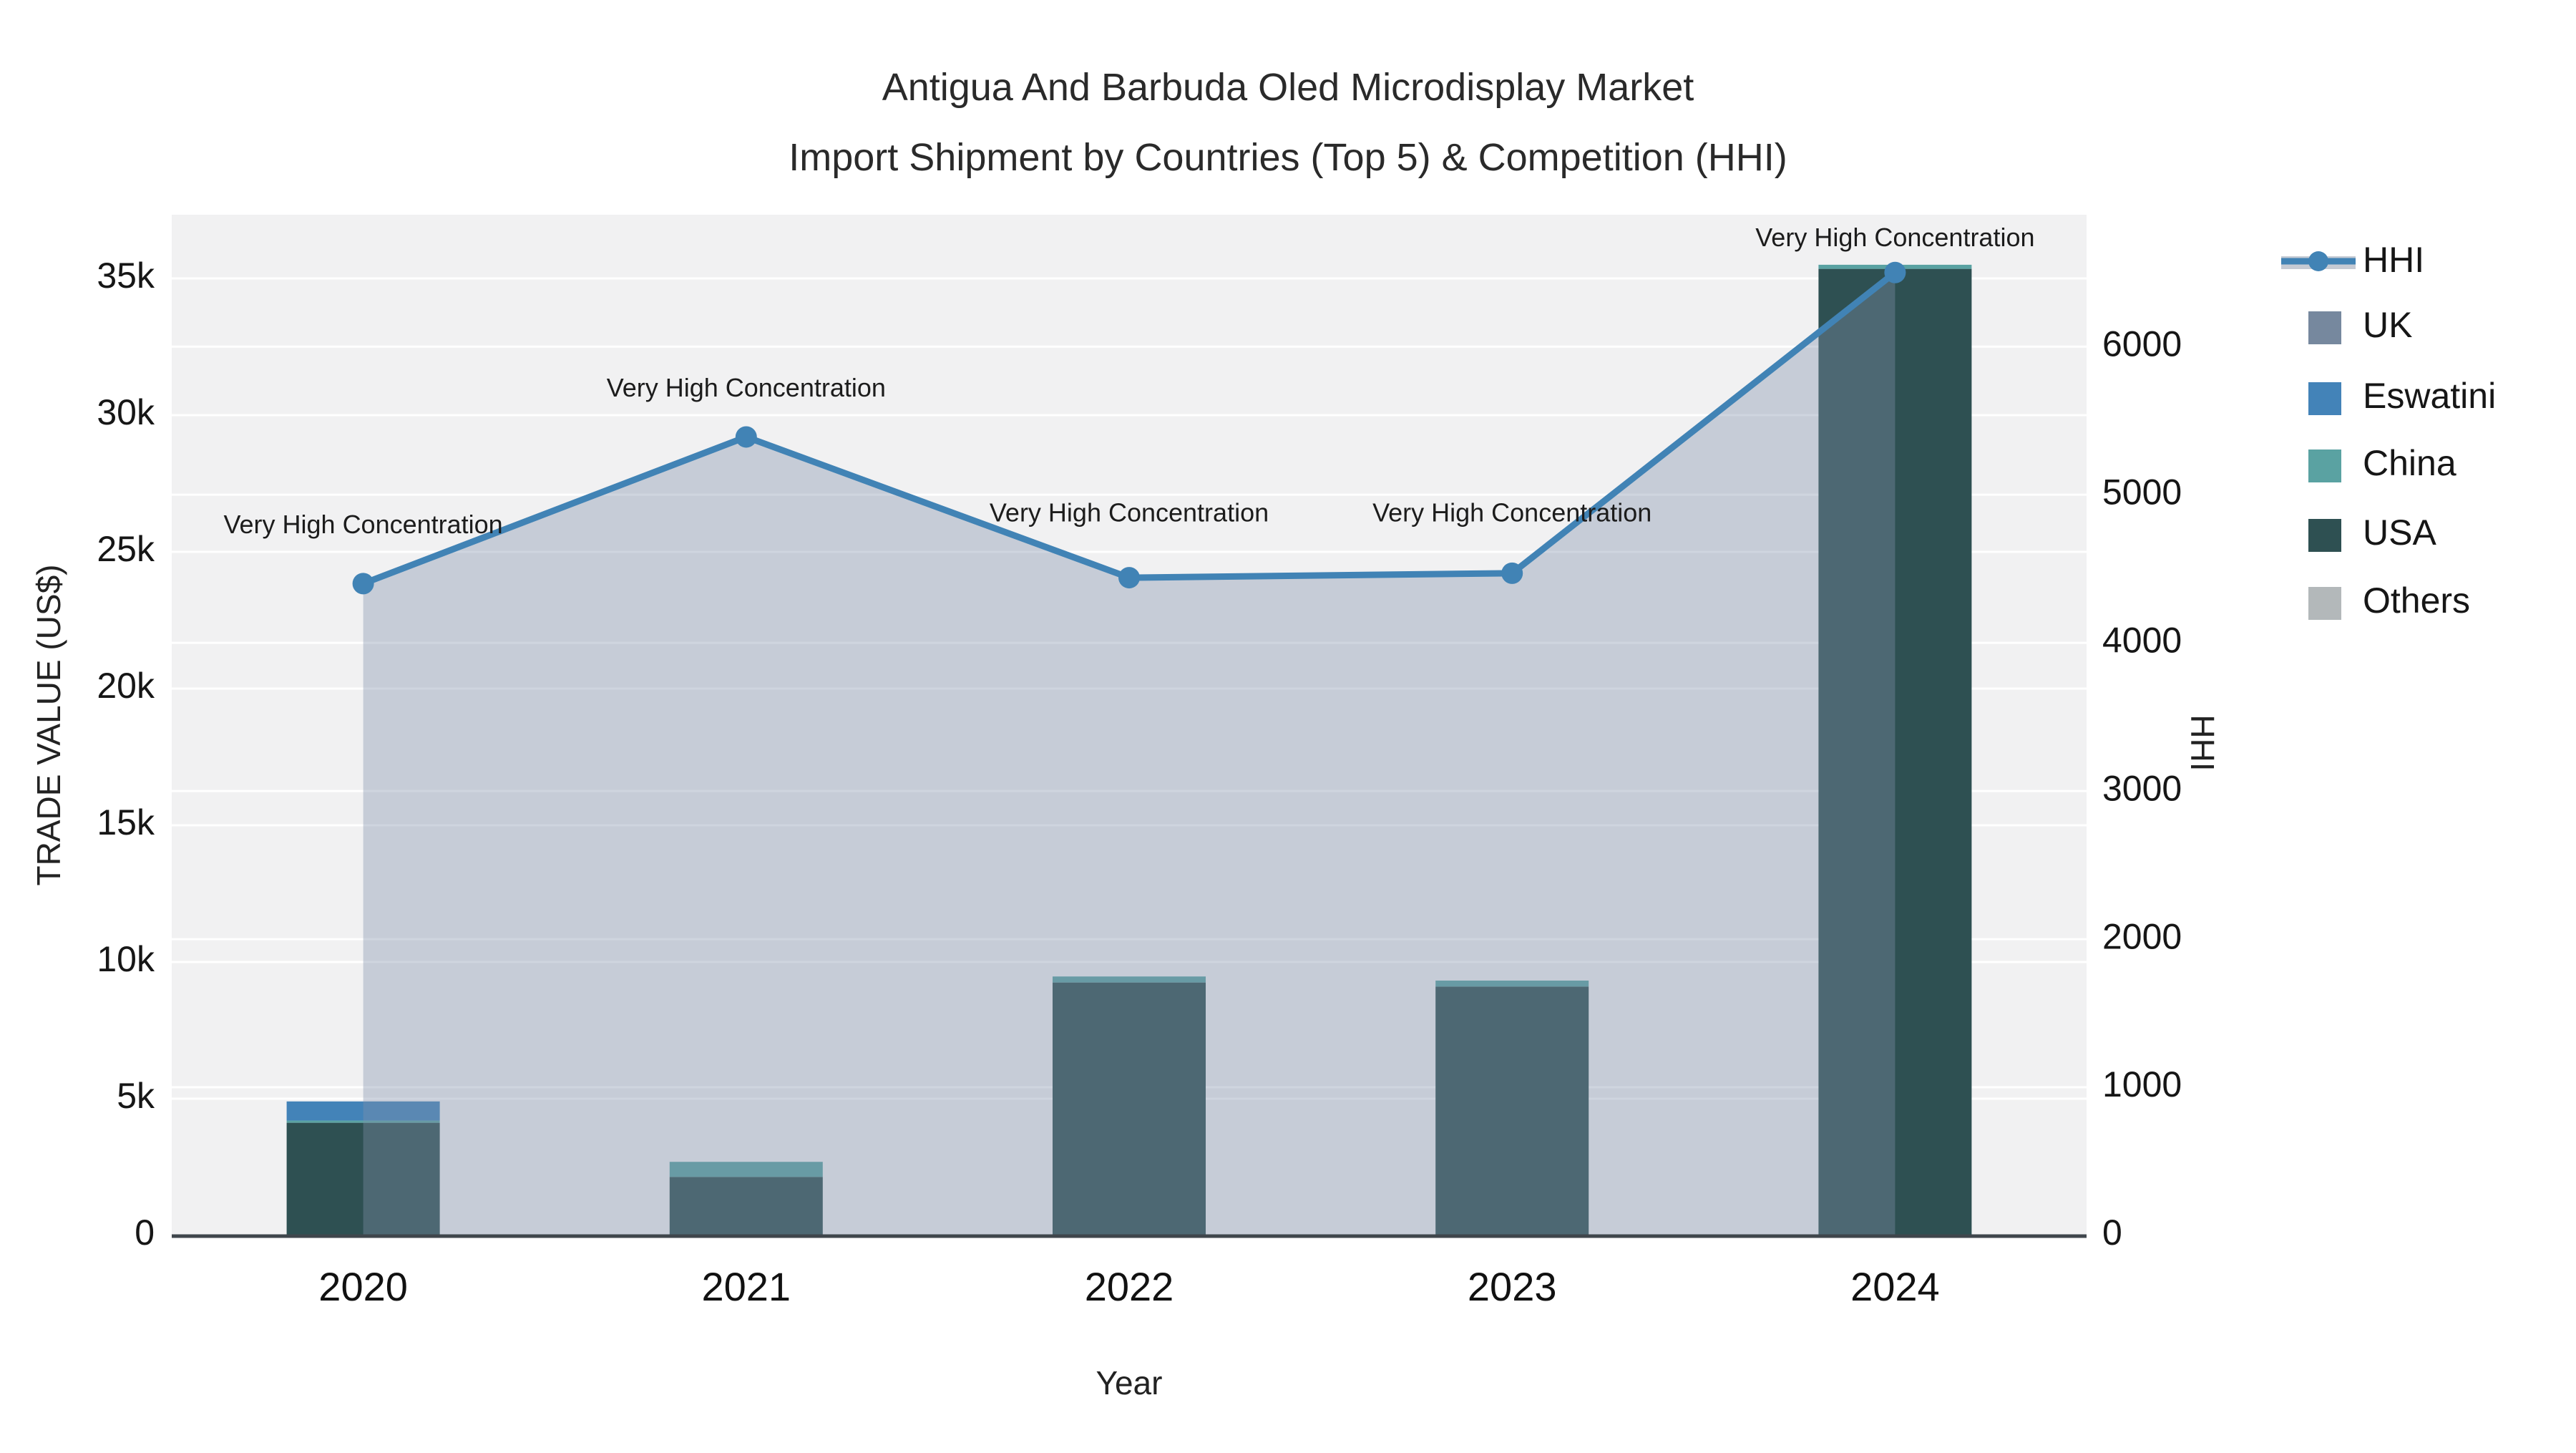 This screenshot has width=2576, height=1453. I want to click on x-tick-labels: 2020 2021 2022 2023 2024, so click(1128, 1286).